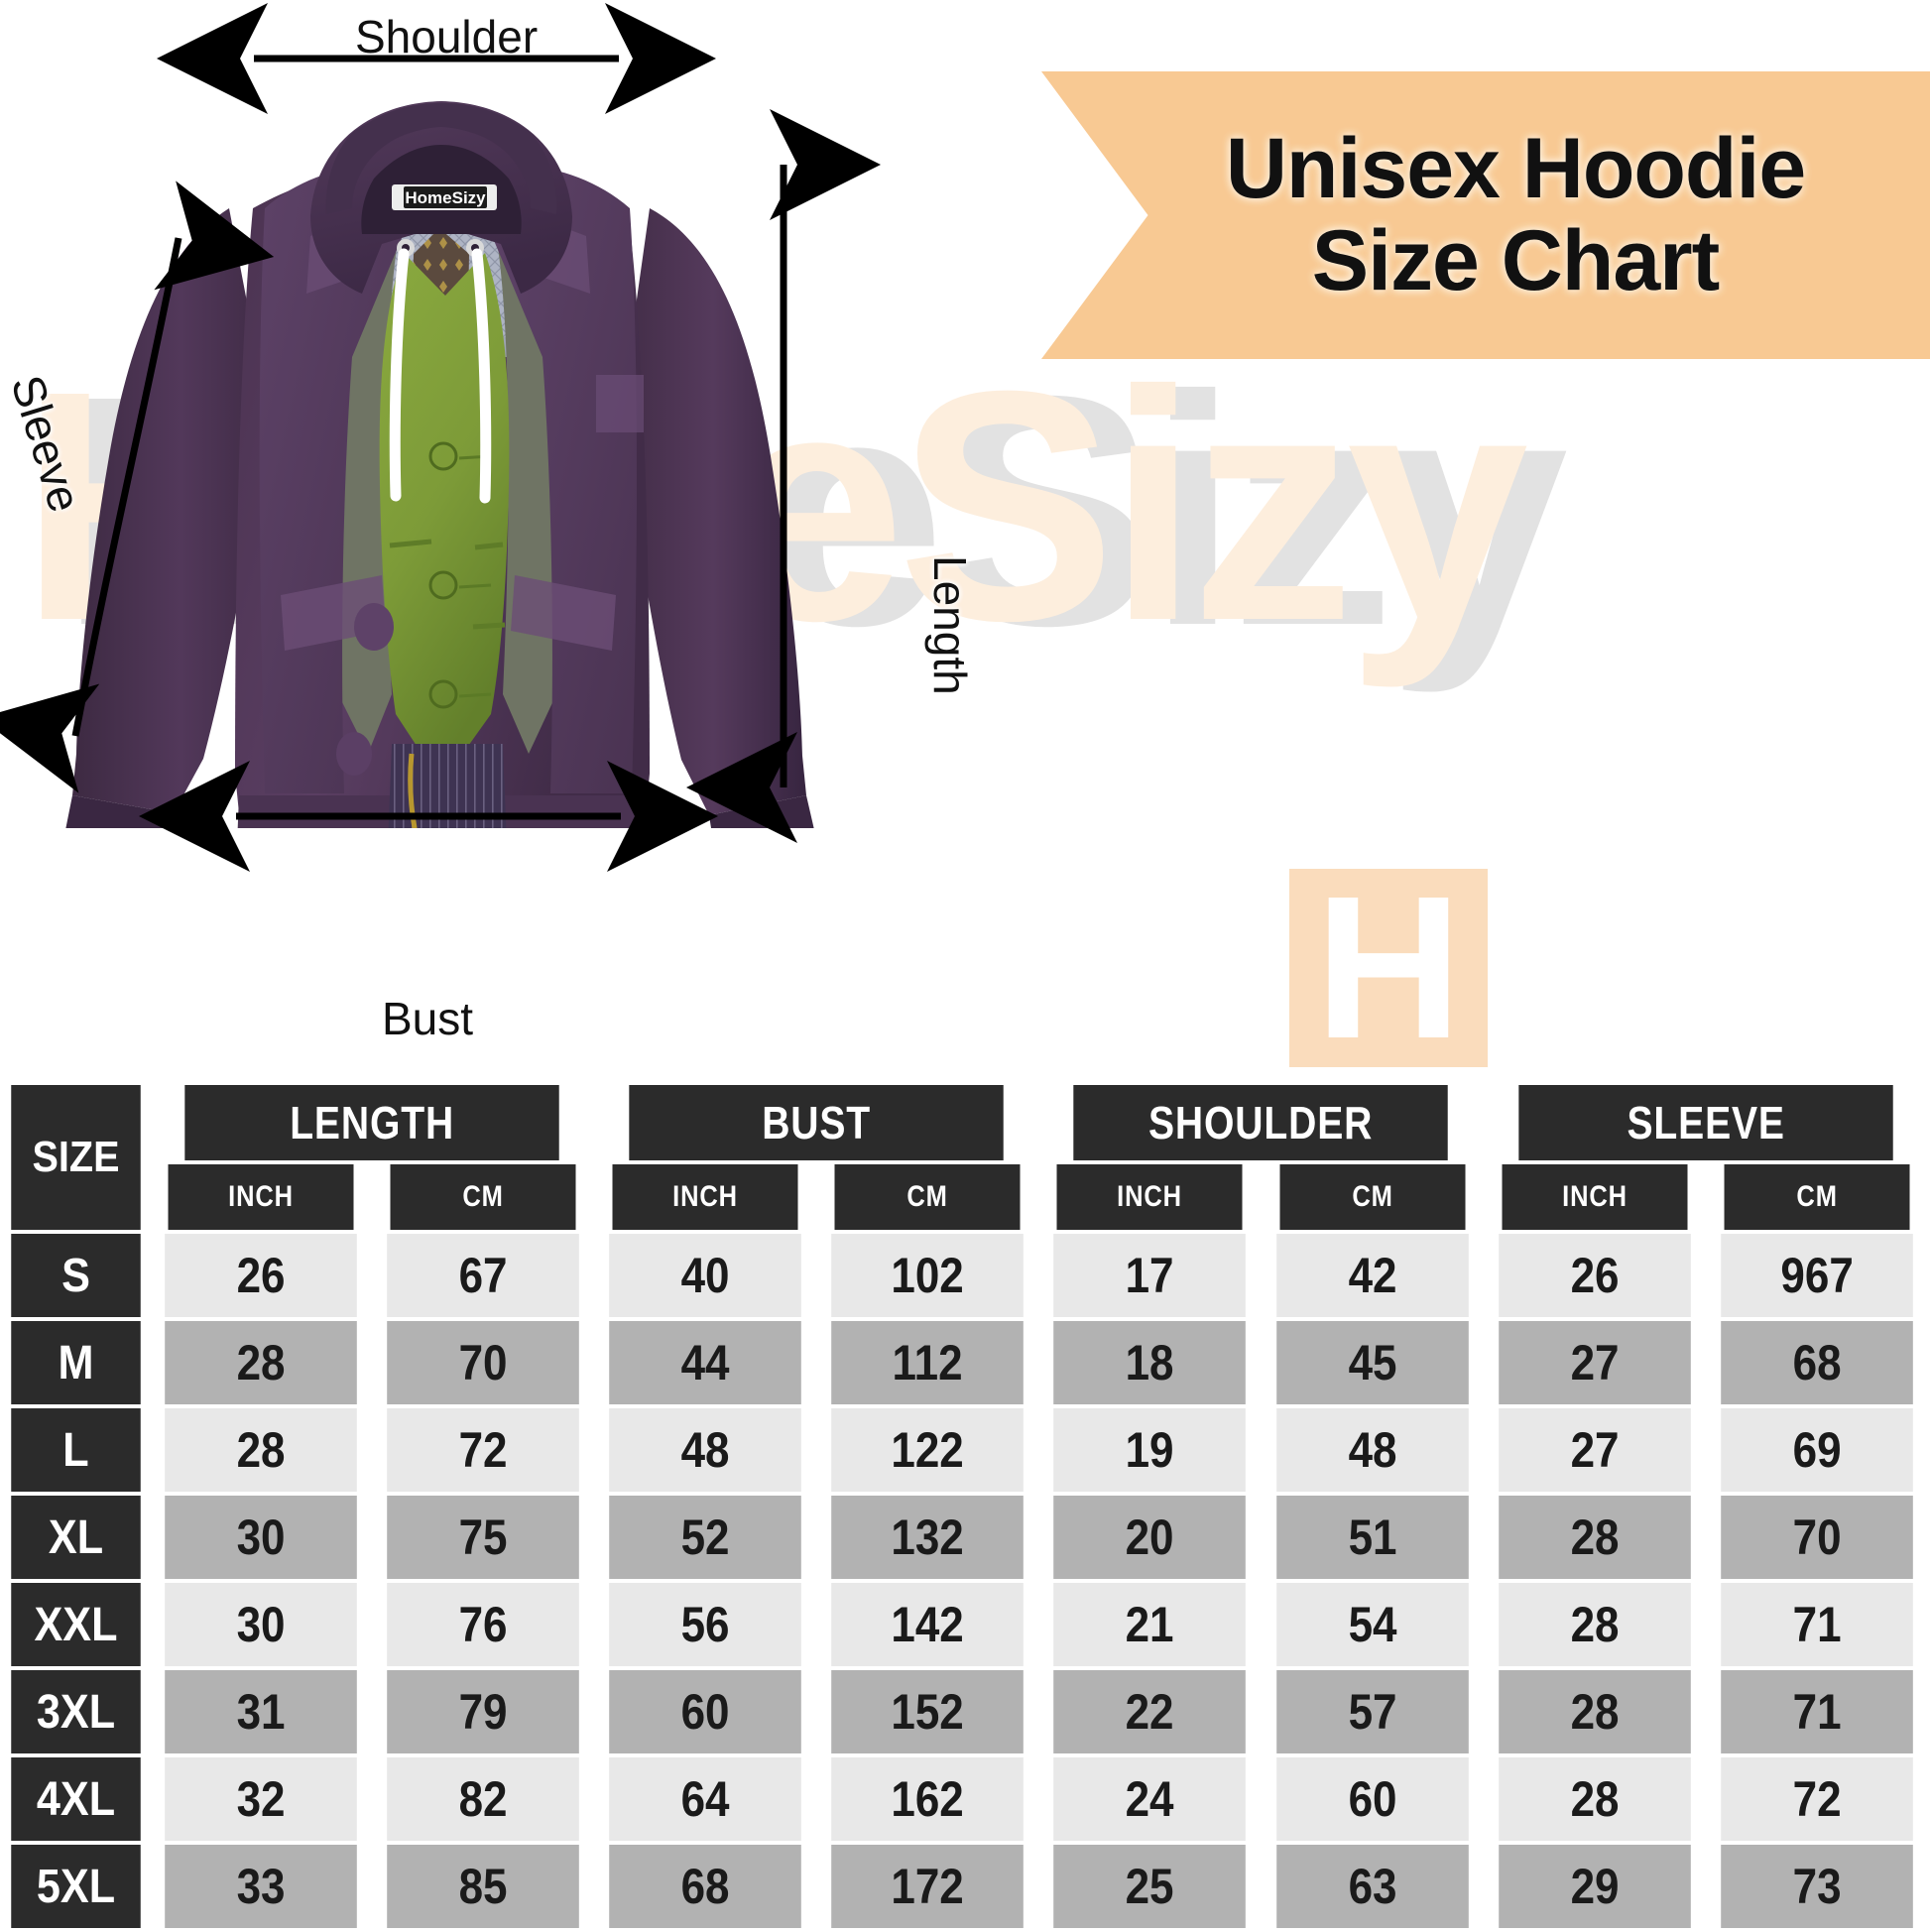  Describe the element at coordinates (428, 1018) in the screenshot. I see `bust-label: Bust` at that location.